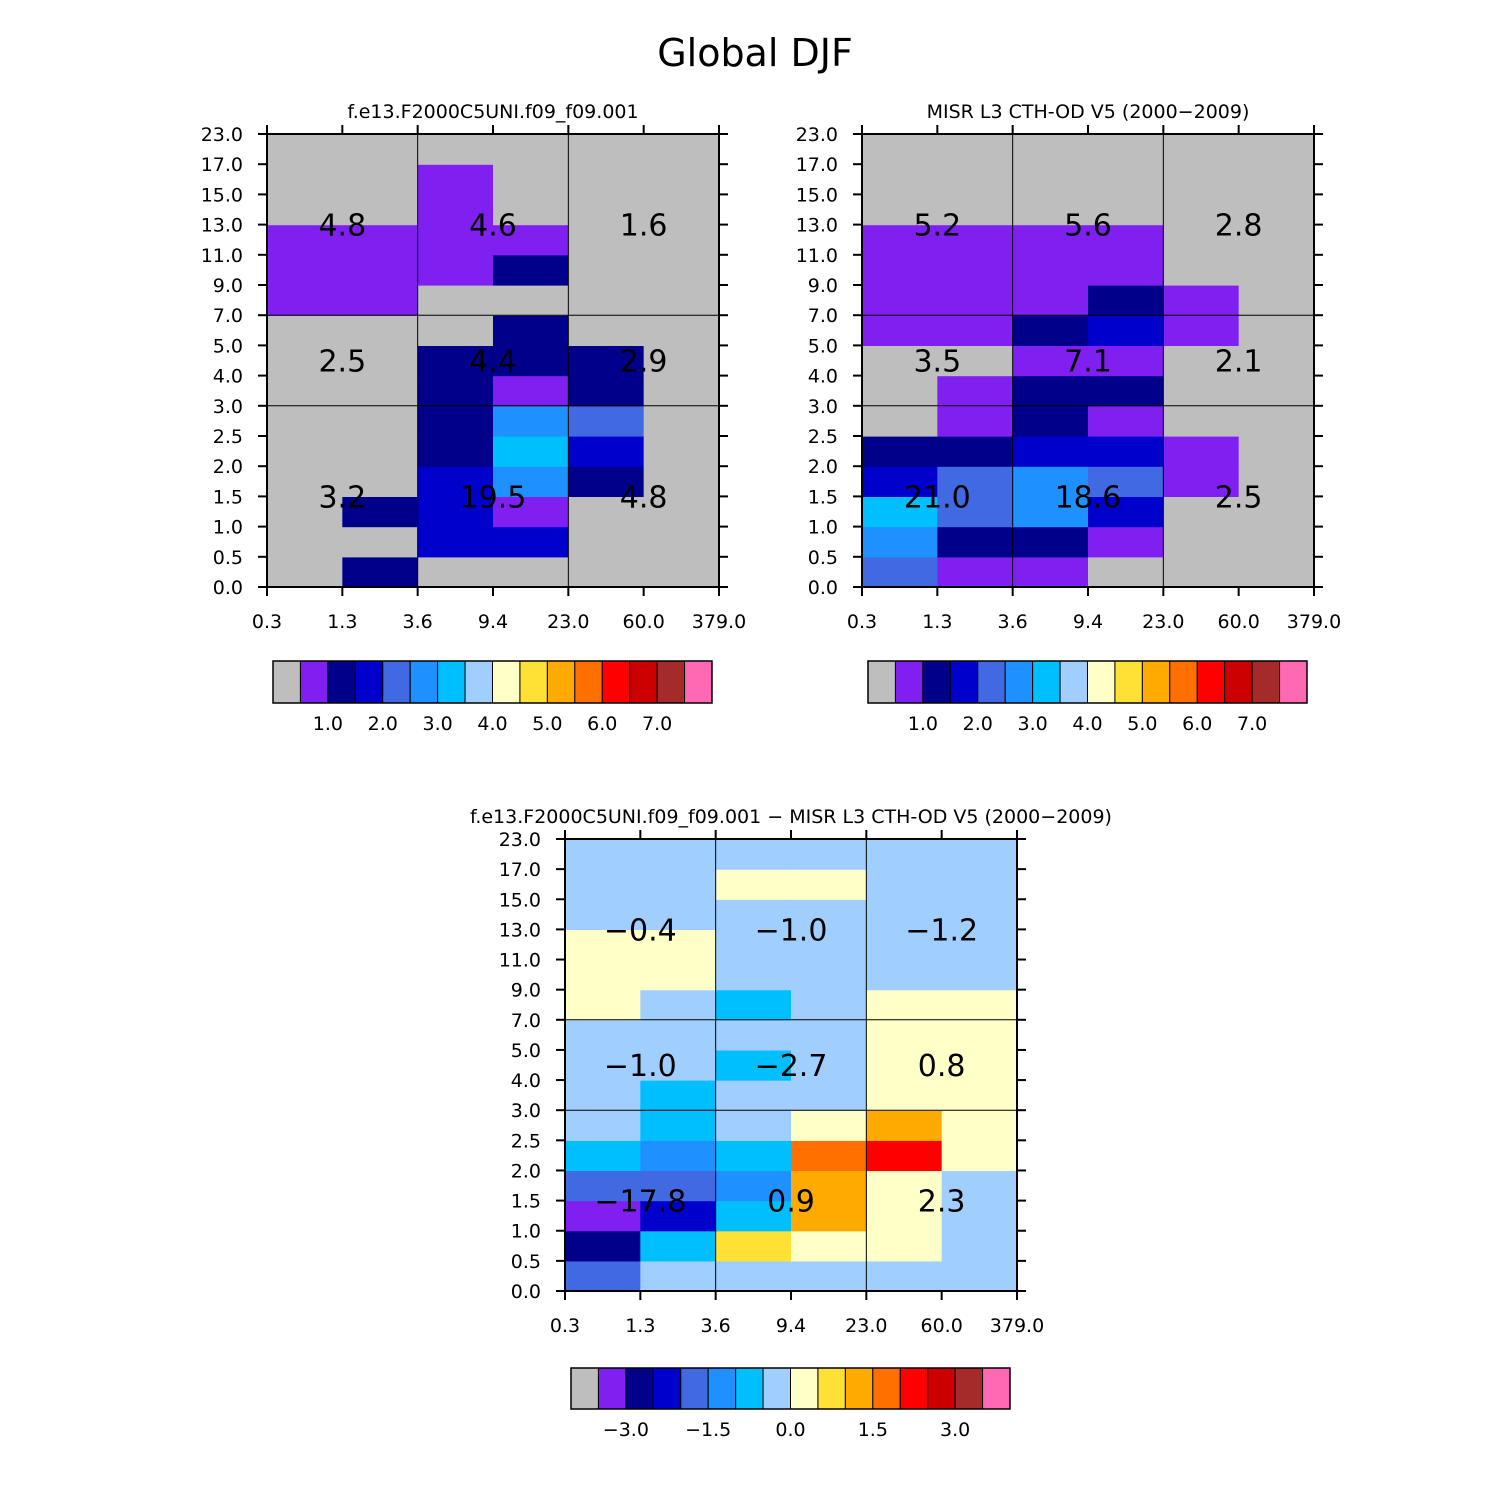 The height and width of the screenshot is (1510, 1510). What do you see at coordinates (565, 1326) in the screenshot?
I see `x-tick-label: 0.3` at bounding box center [565, 1326].